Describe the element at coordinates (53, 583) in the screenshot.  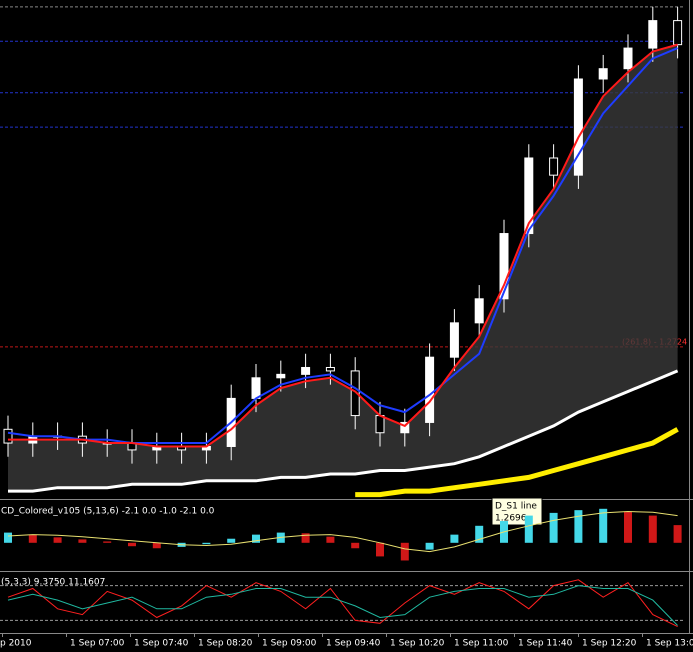
I see `pane-title: (5,3,3) 9.3750 11.1607` at that location.